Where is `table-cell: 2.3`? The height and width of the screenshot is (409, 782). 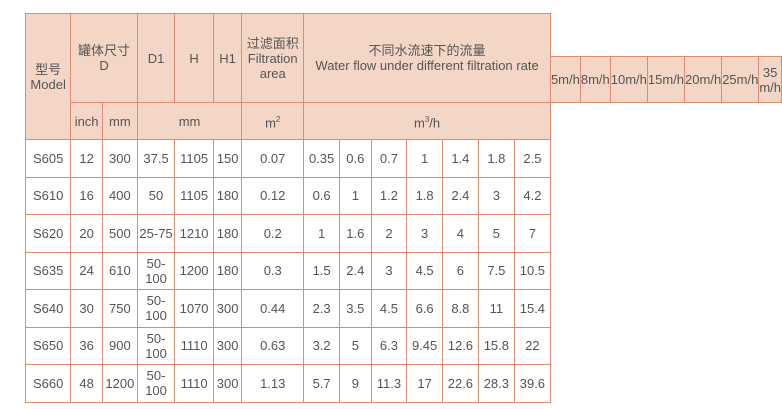
table-cell: 2.3 is located at coordinates (322, 308).